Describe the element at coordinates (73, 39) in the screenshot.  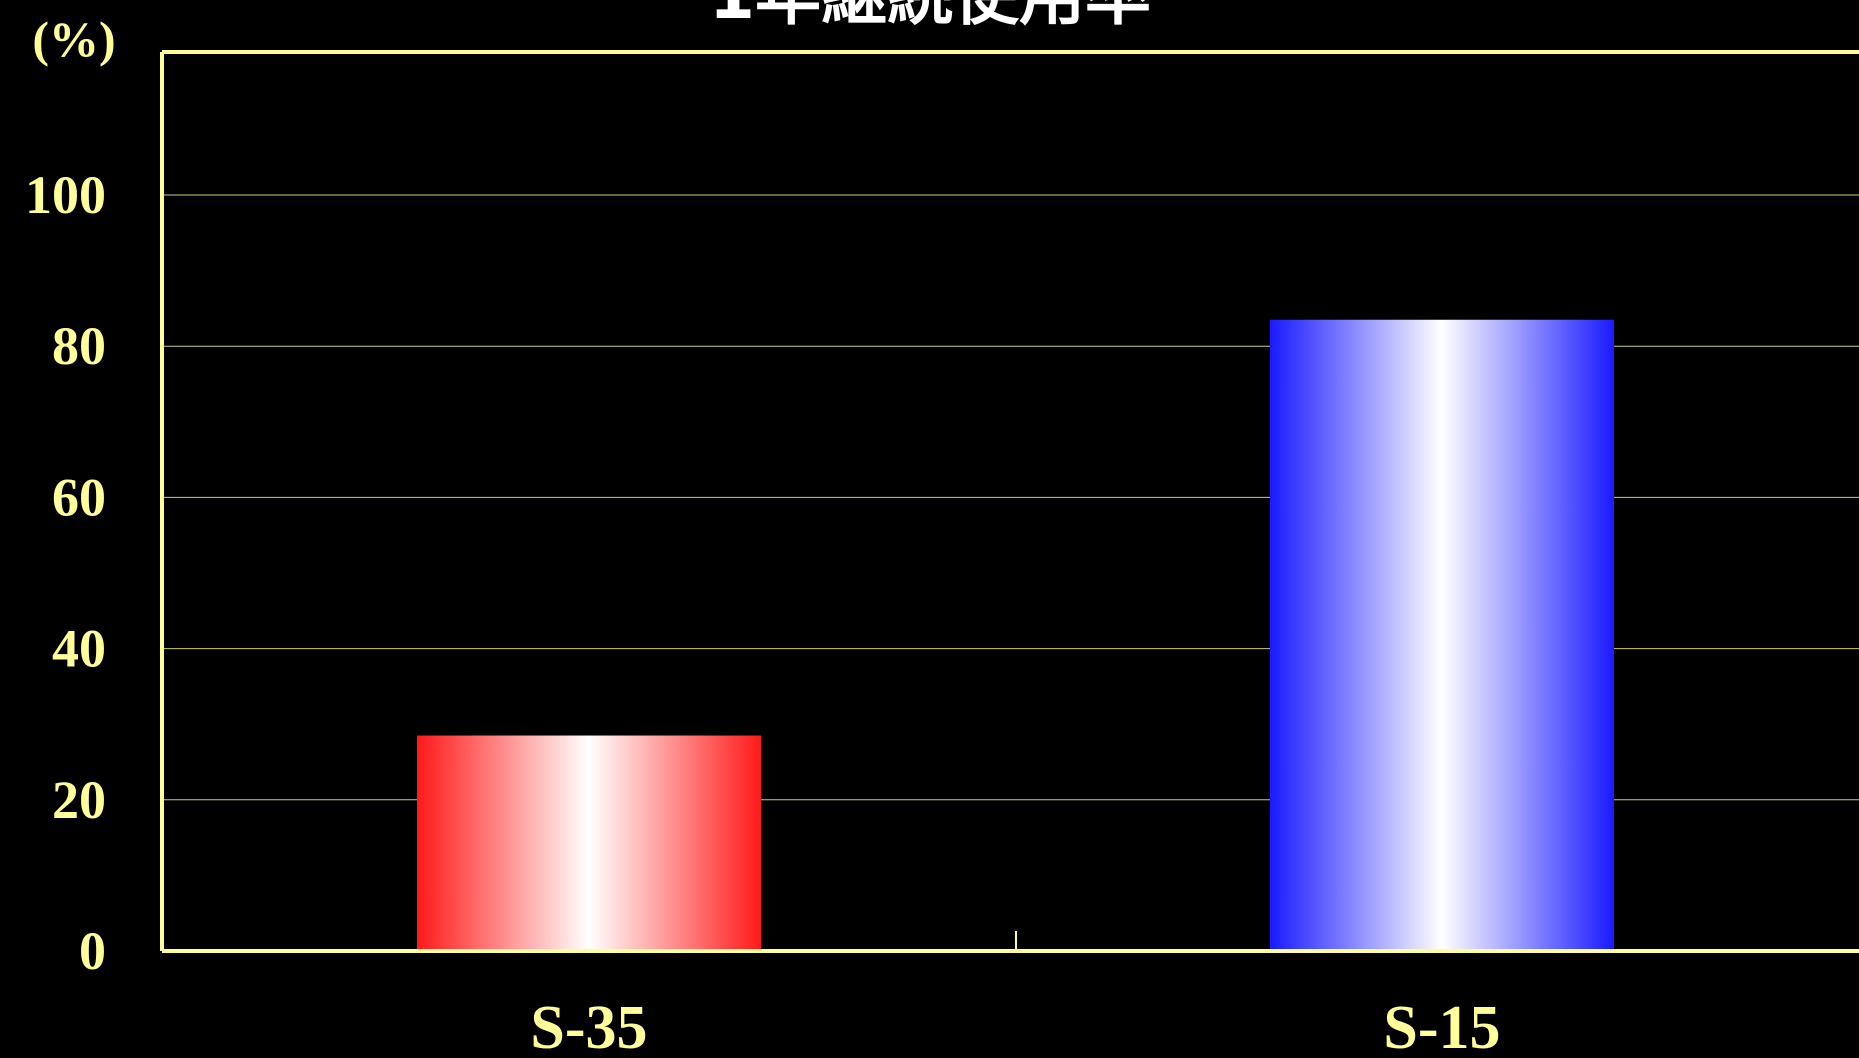
I see `y-axis-unit-label: (%)` at that location.